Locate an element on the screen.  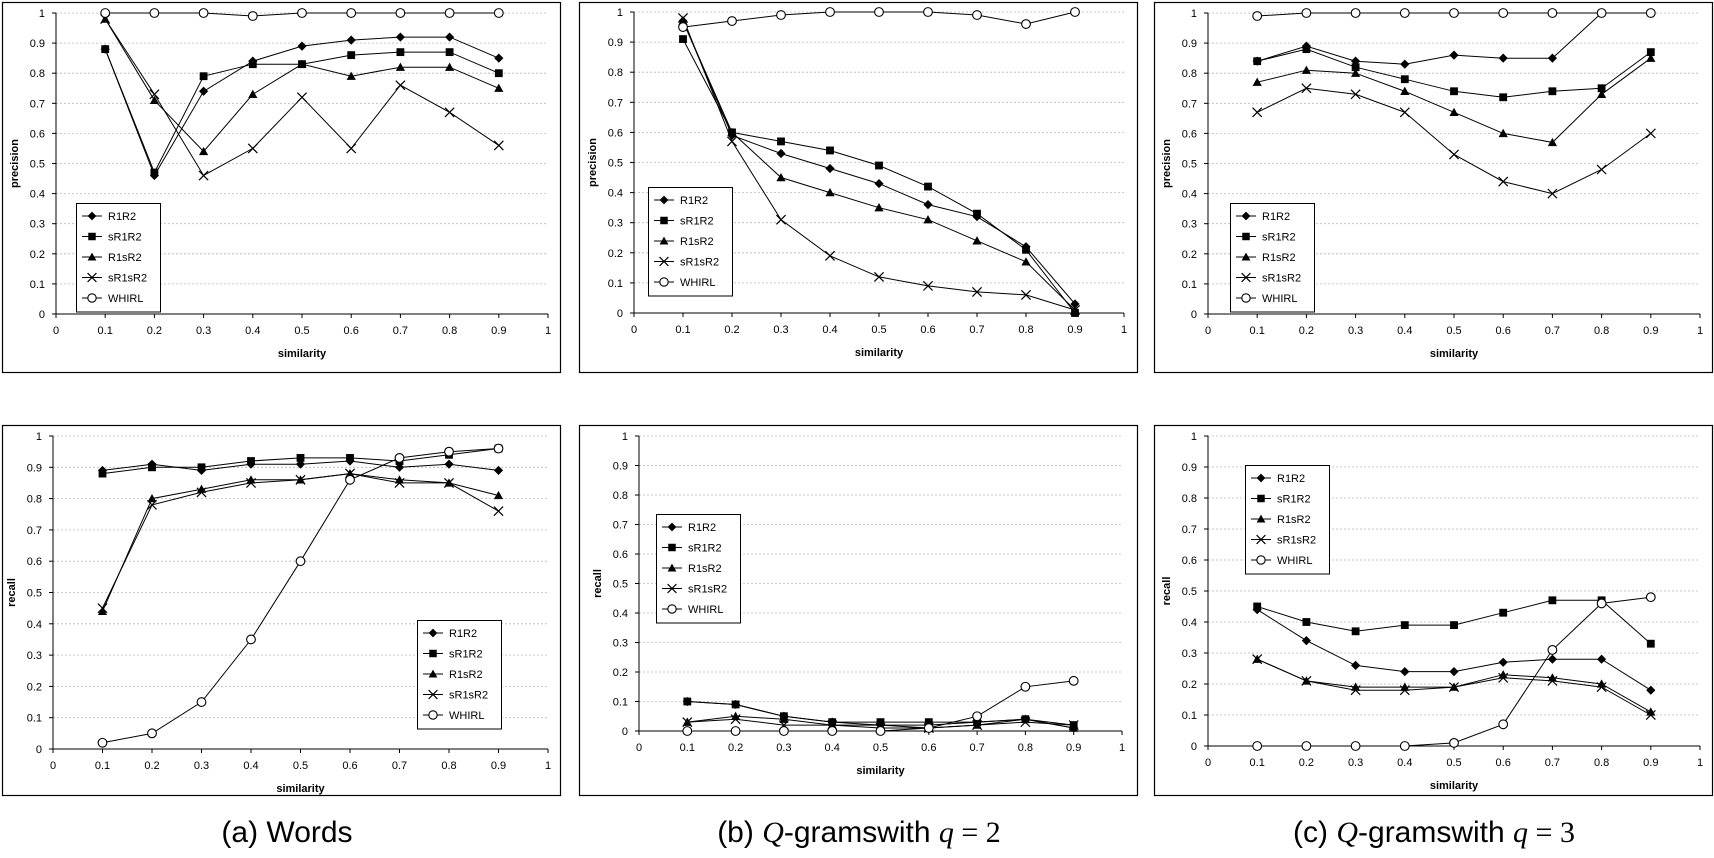
legend-label: WHIRL is located at coordinates (1279, 299).